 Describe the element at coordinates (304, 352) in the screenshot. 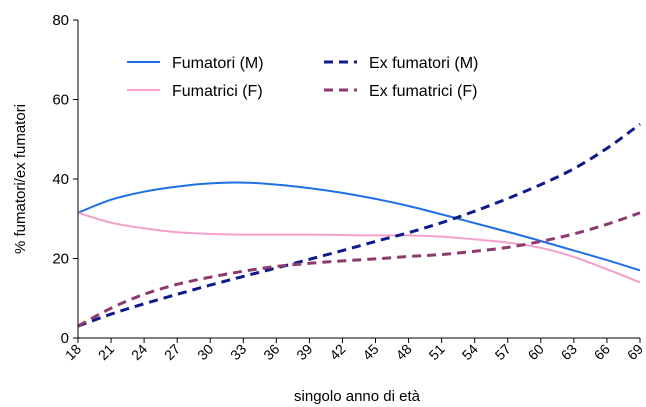

I see `x-tick-label: 39` at that location.